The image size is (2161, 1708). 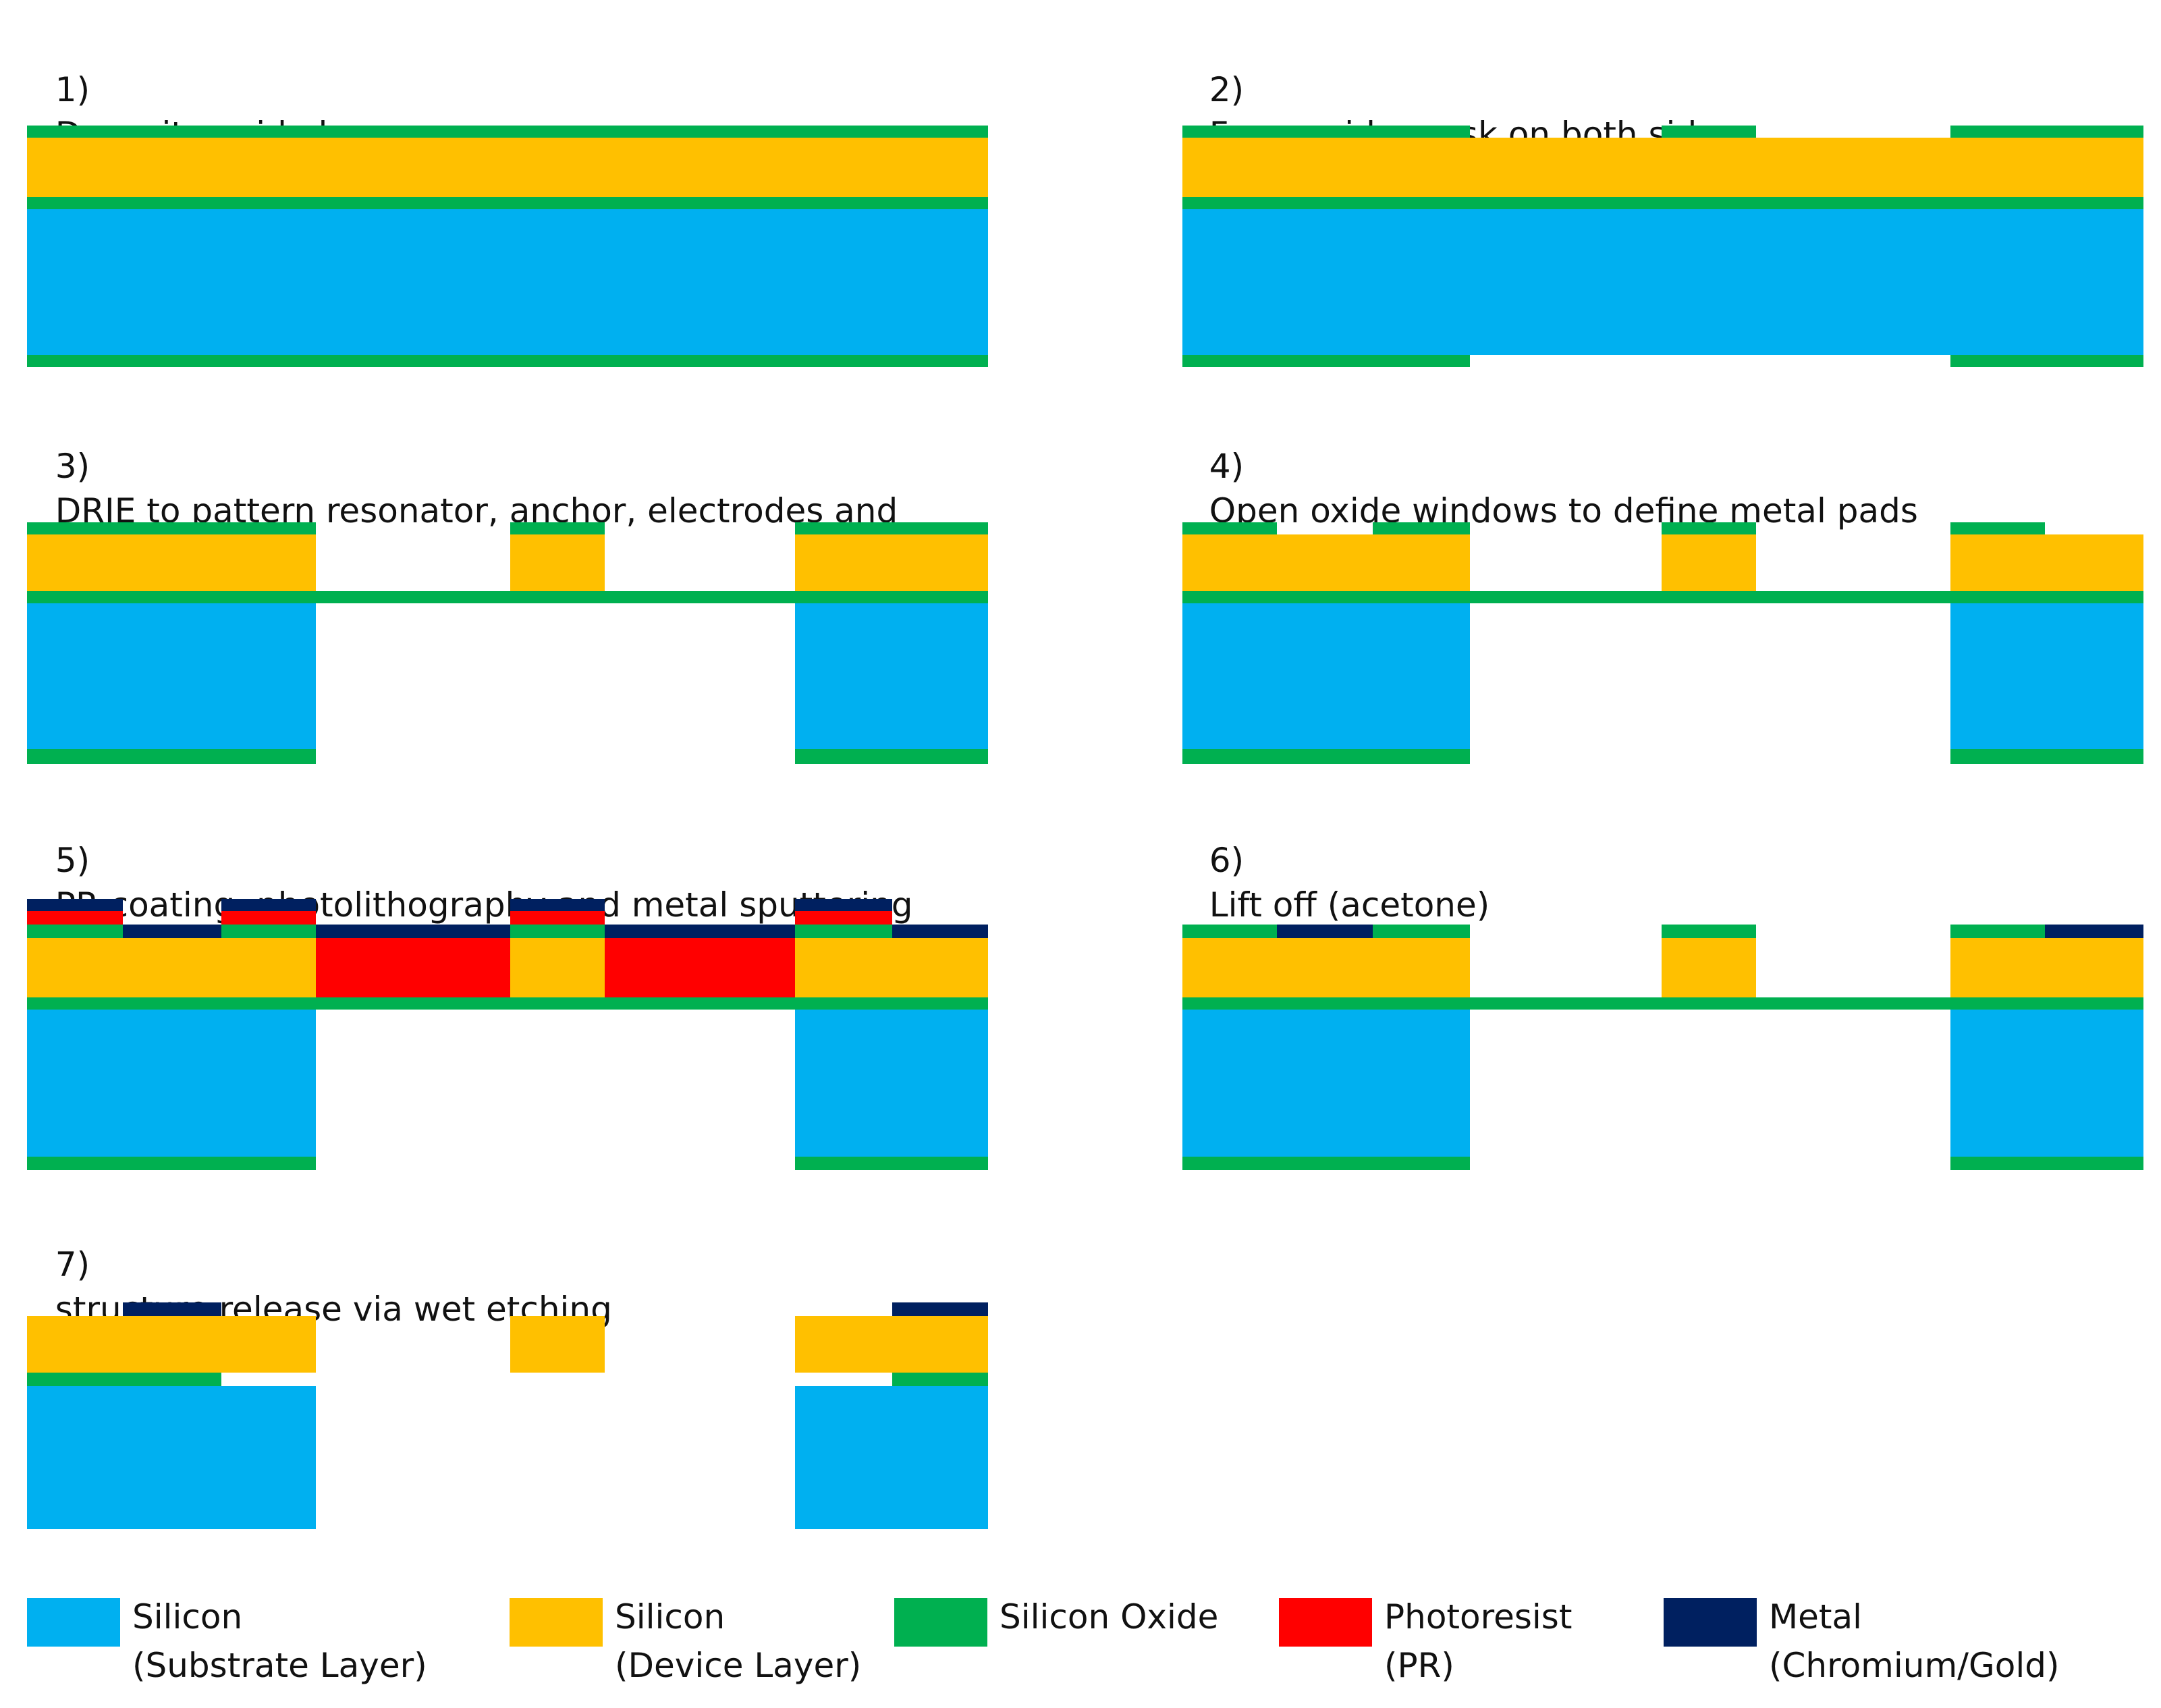 I want to click on step-5-number: 5), so click(x=72, y=860).